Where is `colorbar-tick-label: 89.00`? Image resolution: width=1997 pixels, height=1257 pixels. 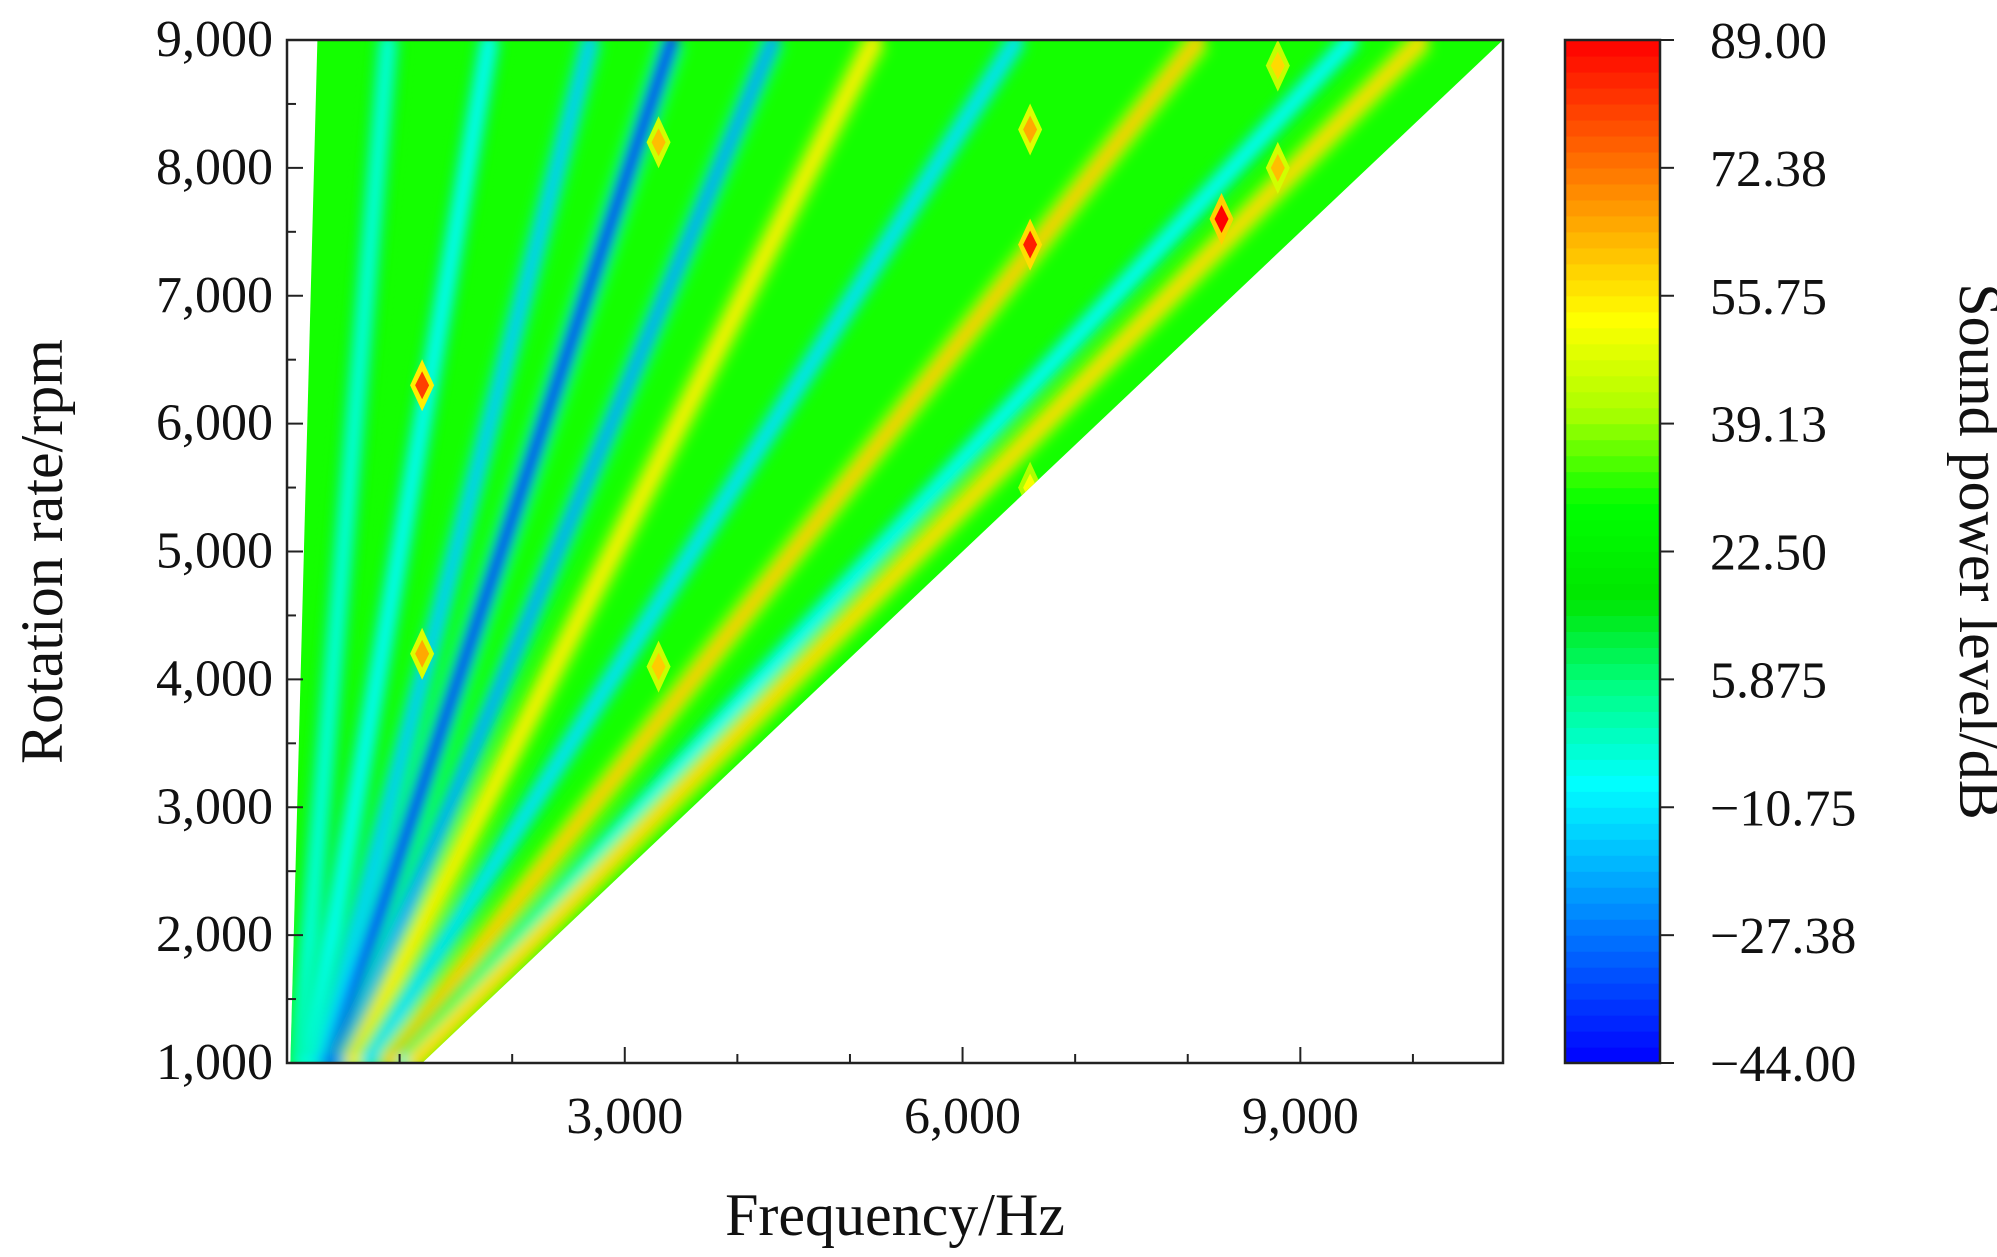
colorbar-tick-label: 89.00 is located at coordinates (1768, 41).